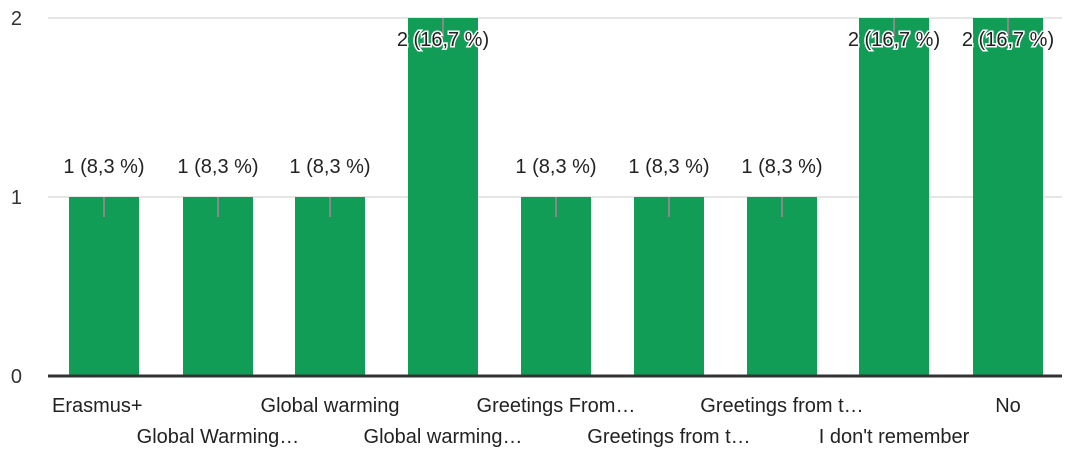 The image size is (1066, 451). I want to click on x-category-label: No, so click(1008, 406).